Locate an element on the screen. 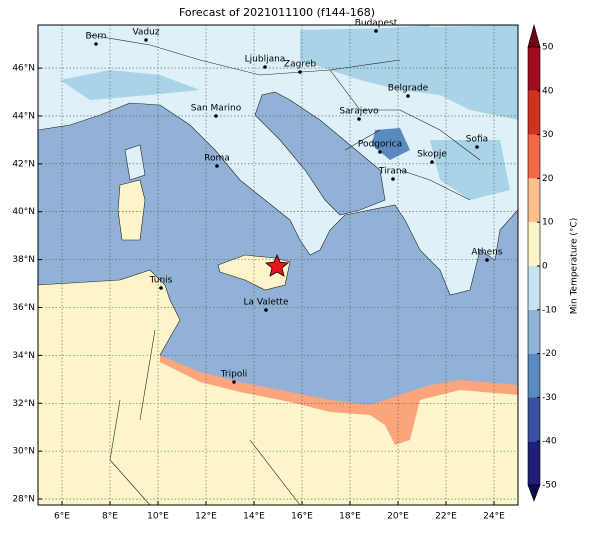 The width and height of the screenshot is (592, 533). city-label: Sofia is located at coordinates (477, 140).